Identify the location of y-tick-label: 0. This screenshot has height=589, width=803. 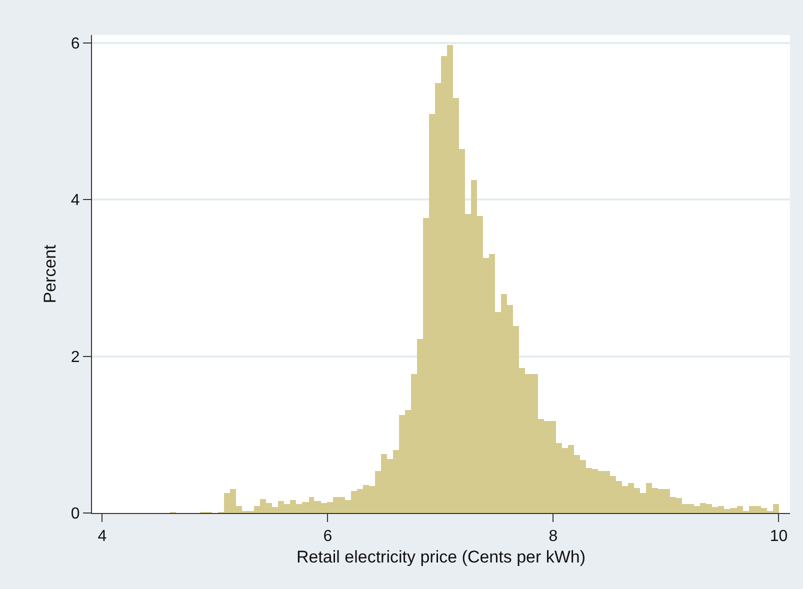
(75, 514).